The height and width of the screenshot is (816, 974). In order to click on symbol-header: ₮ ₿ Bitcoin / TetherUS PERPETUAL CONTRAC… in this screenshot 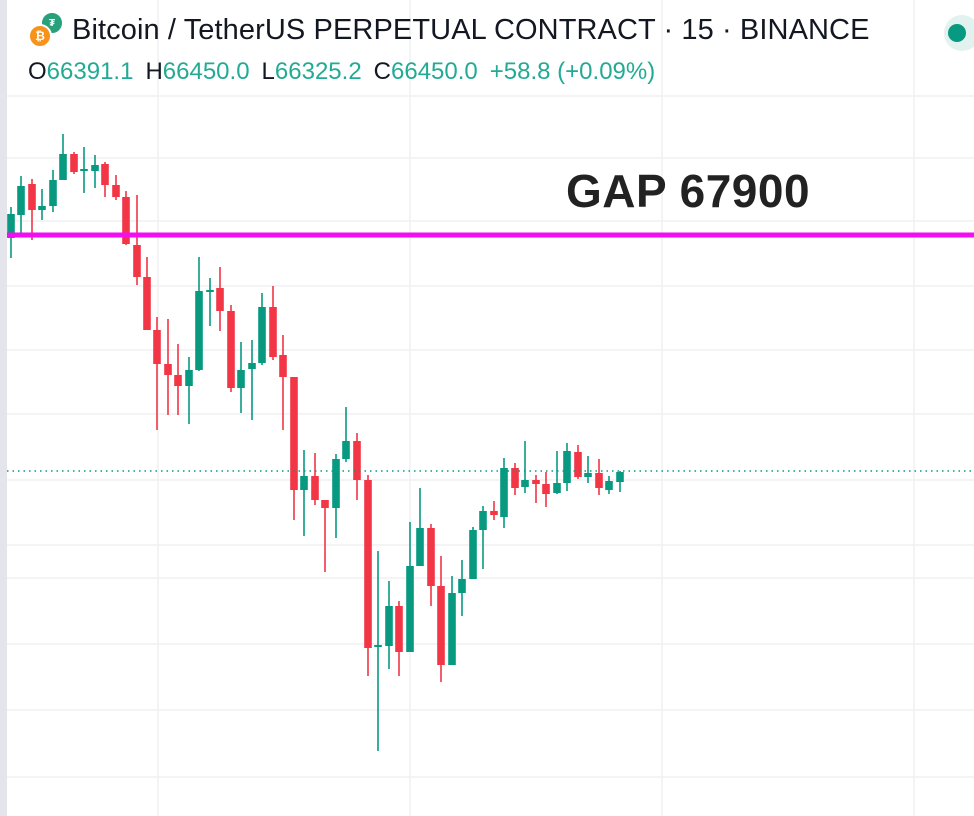, I will do `click(449, 30)`.